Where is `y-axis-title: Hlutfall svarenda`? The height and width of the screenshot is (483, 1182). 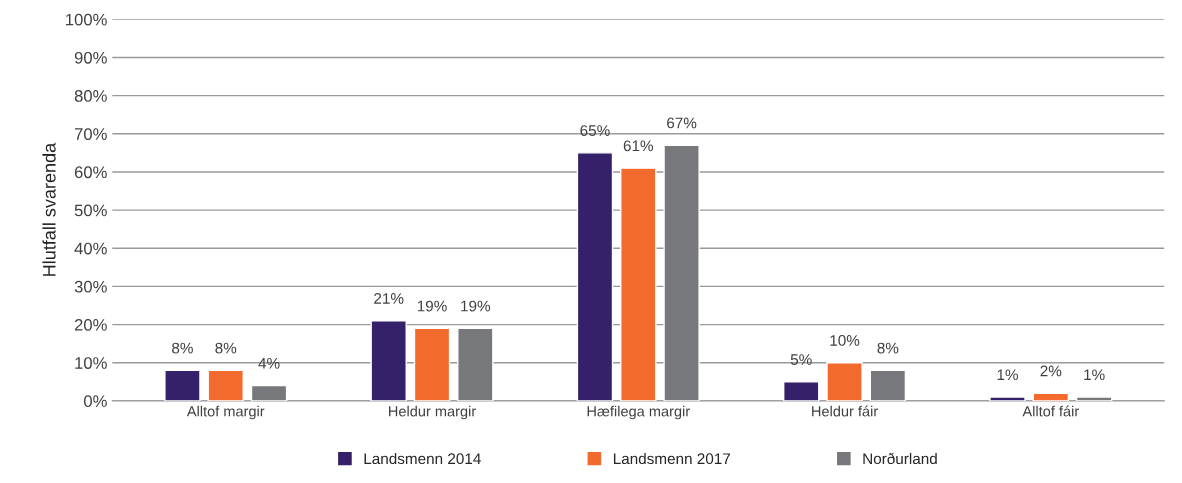 y-axis-title: Hlutfall svarenda is located at coordinates (49, 209).